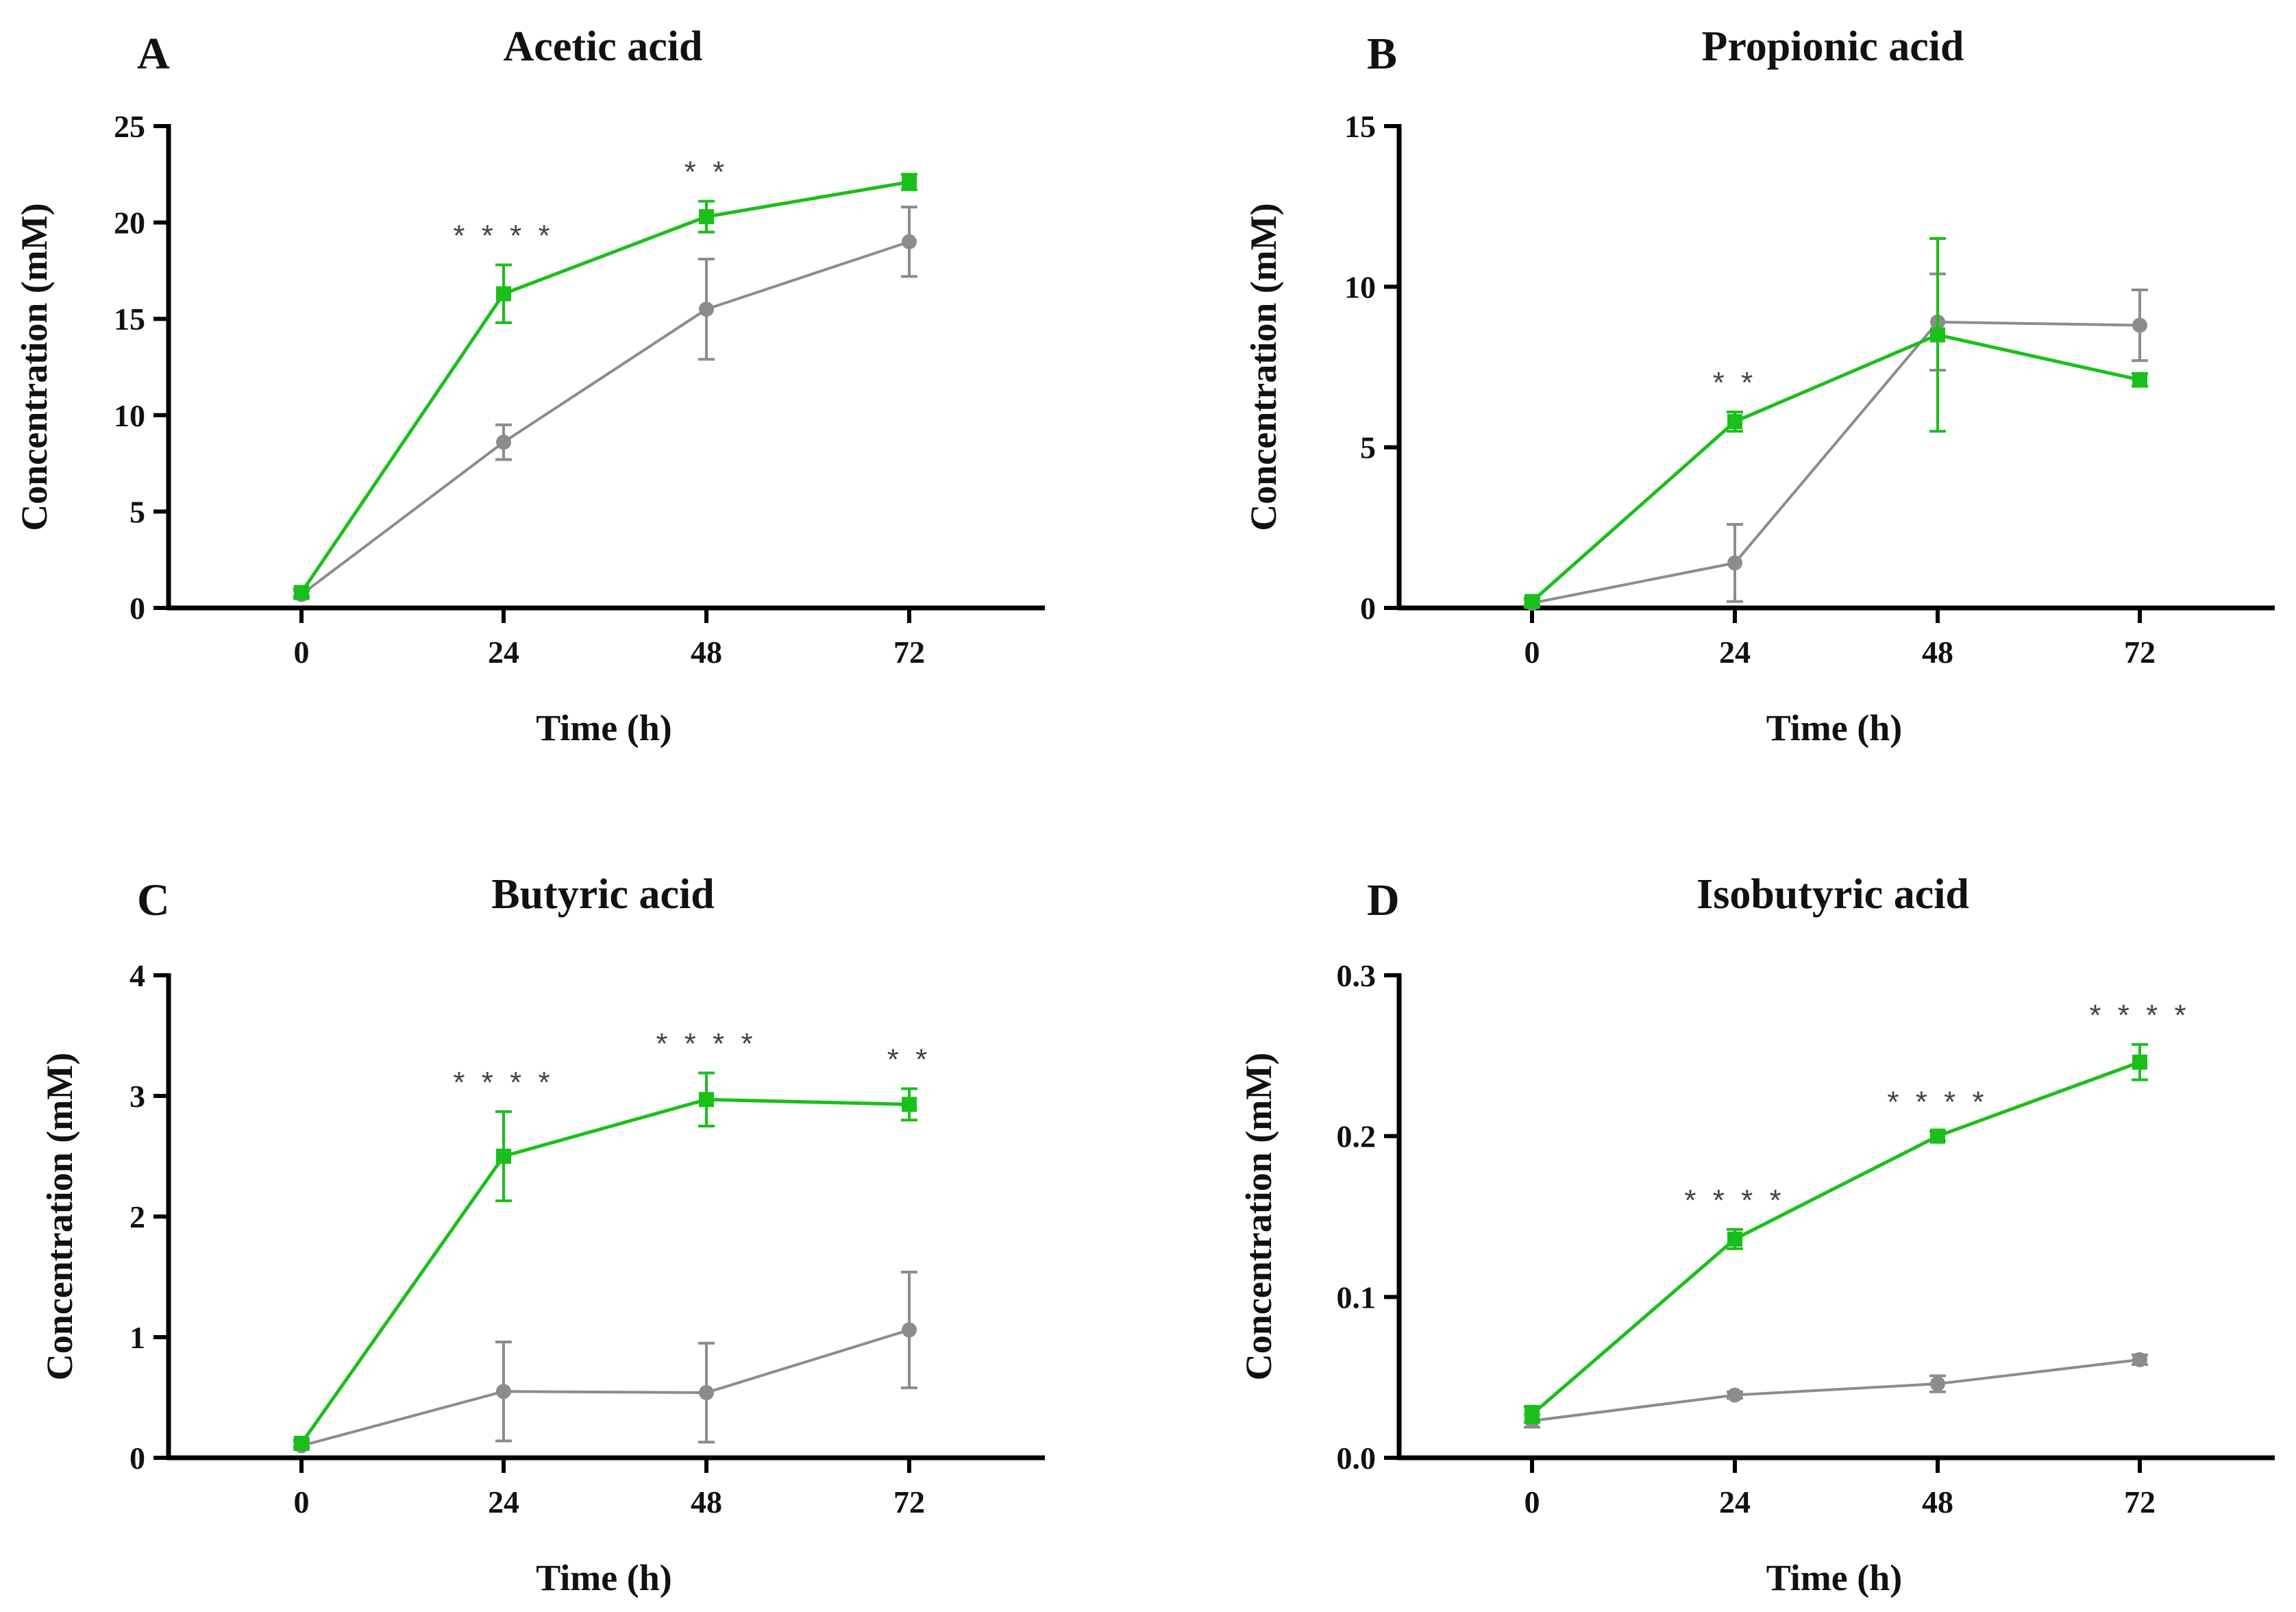 The height and width of the screenshot is (1612, 2296). What do you see at coordinates (1357, 1459) in the screenshot?
I see `y-tick-label: 0.0` at bounding box center [1357, 1459].